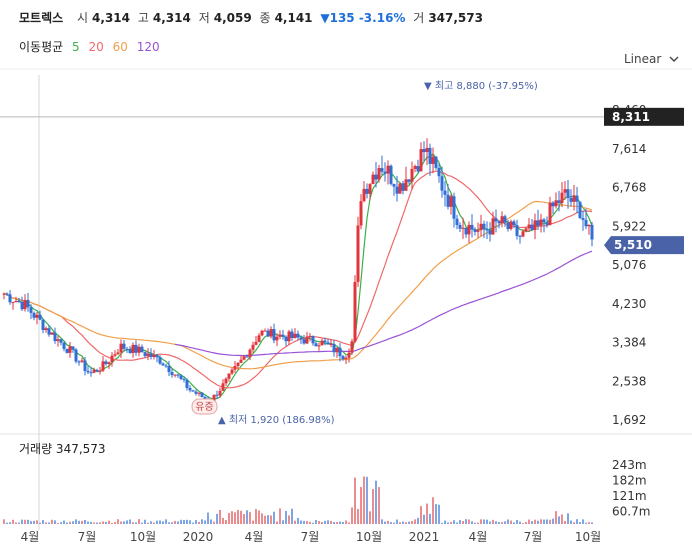 This screenshot has width=692, height=549. What do you see at coordinates (644, 245) in the screenshot?
I see `current-price-tag-box` at bounding box center [644, 245].